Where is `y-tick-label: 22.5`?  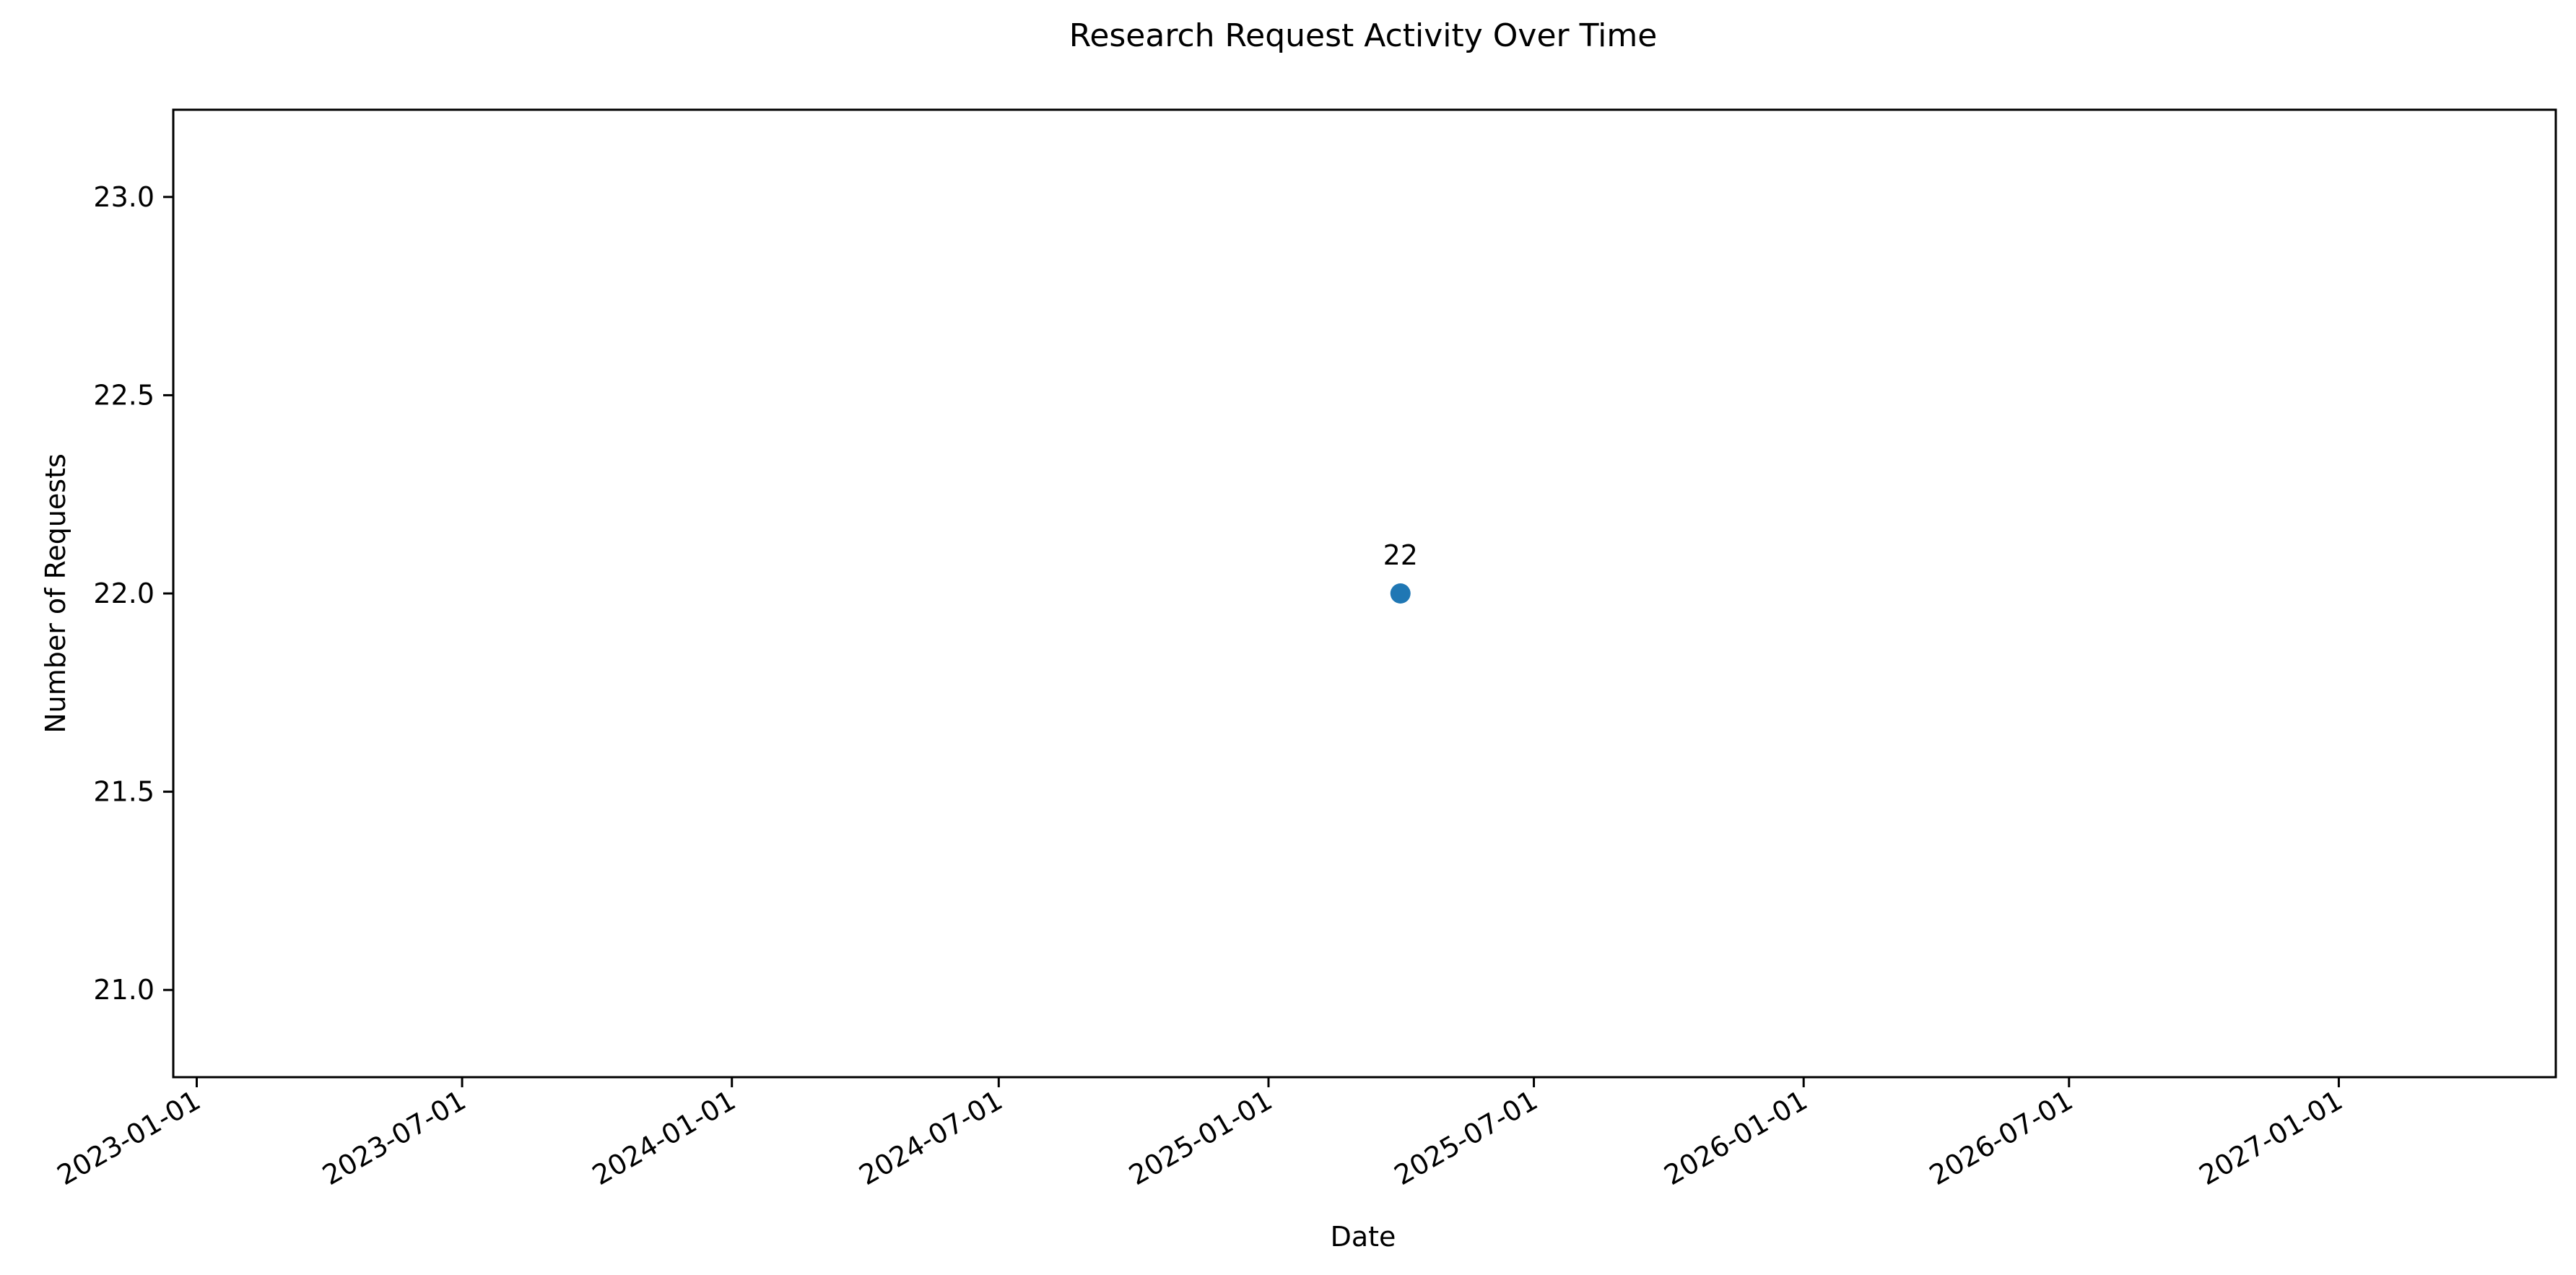
y-tick-label: 22.5 is located at coordinates (124, 395).